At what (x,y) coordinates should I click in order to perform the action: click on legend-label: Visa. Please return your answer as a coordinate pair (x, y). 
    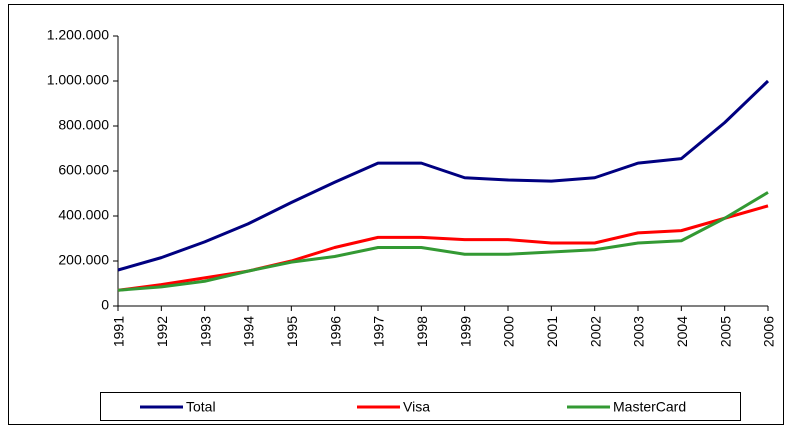
    Looking at the image, I should click on (416, 407).